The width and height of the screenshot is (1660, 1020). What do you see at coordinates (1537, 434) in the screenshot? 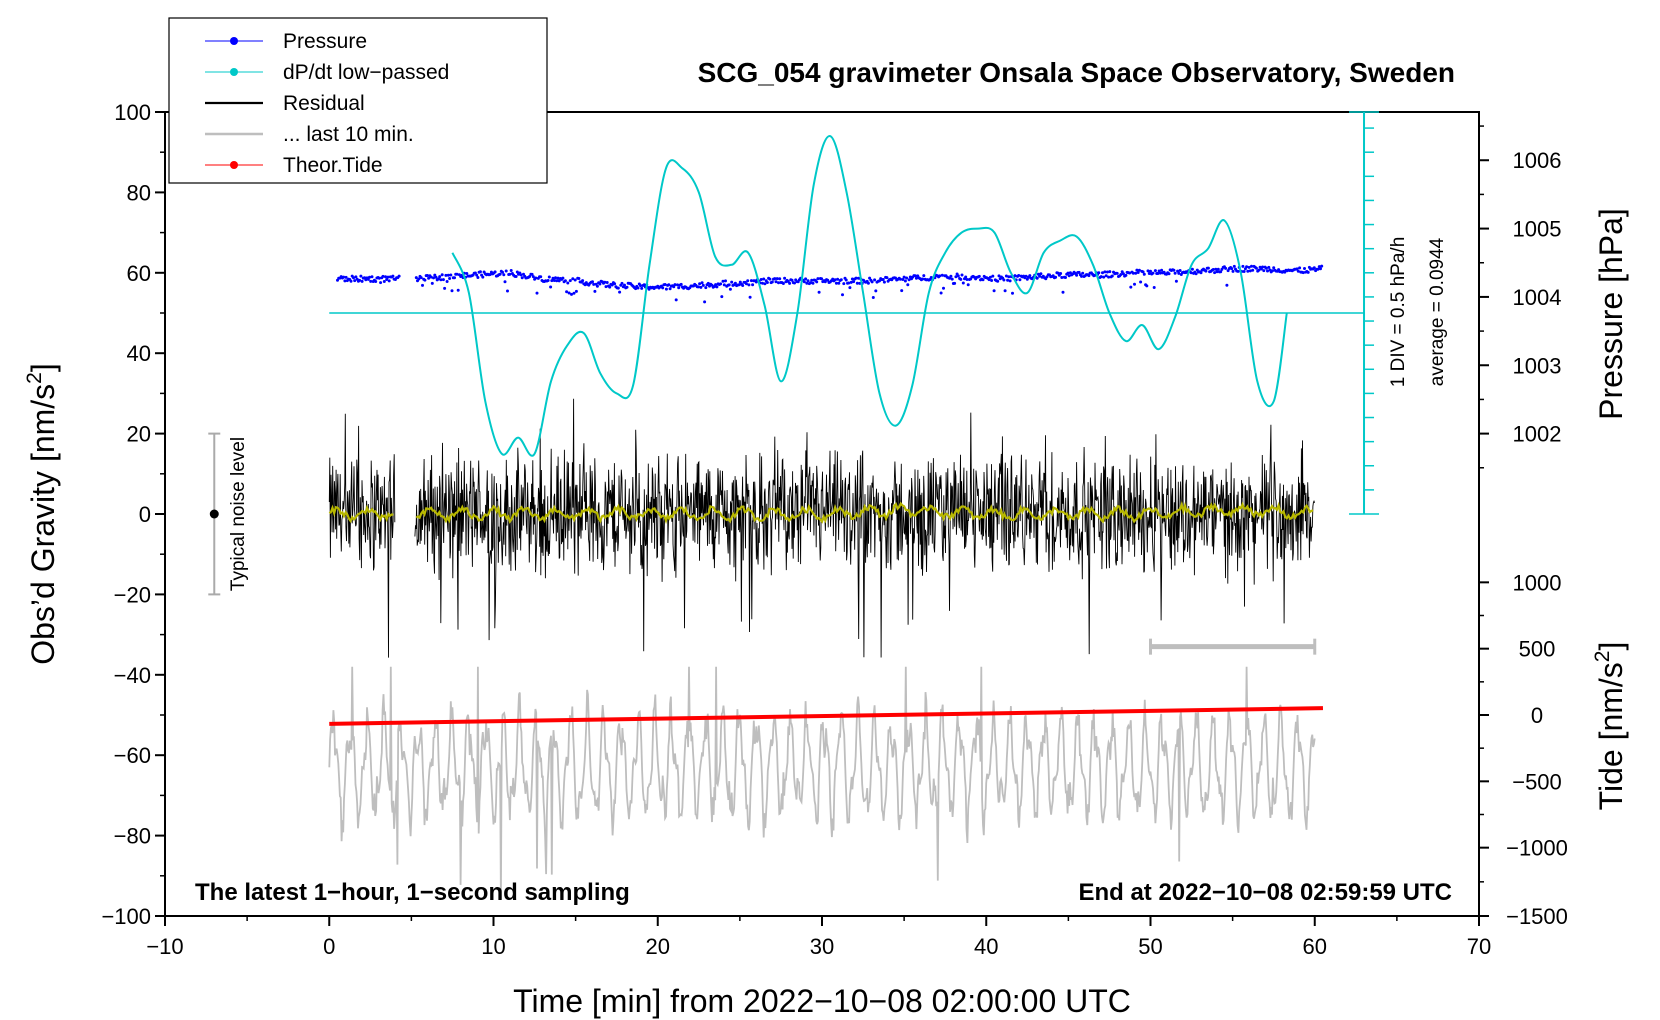
I see `pressure-tick-label: 1002` at bounding box center [1537, 434].